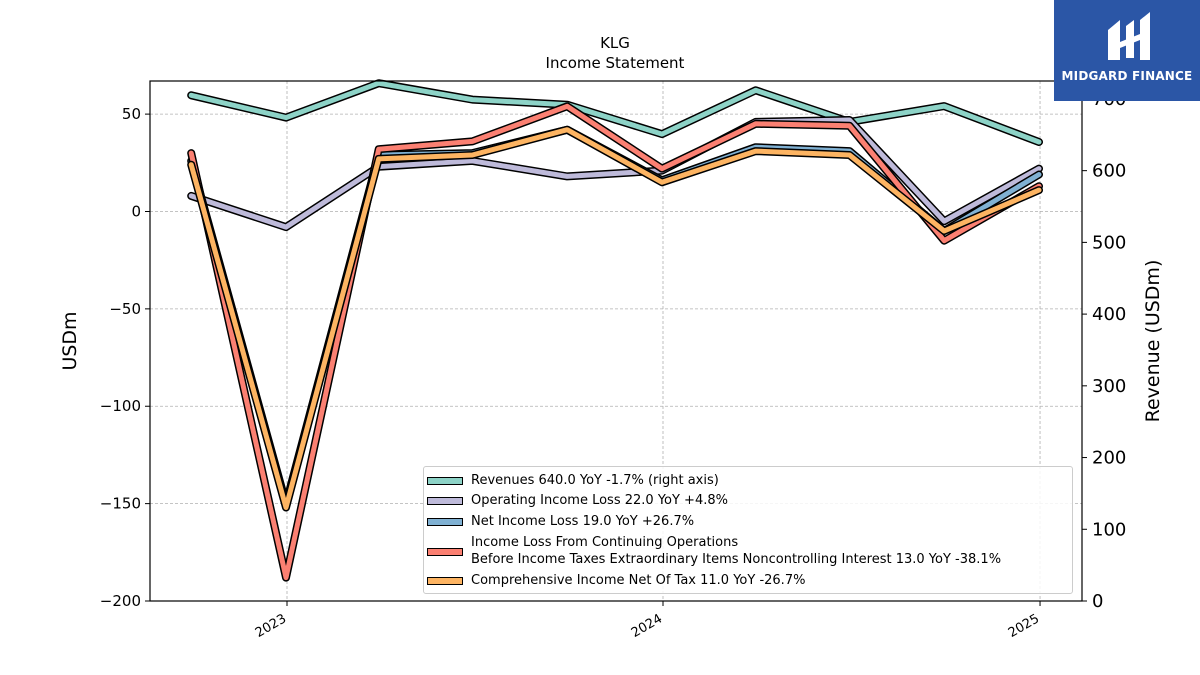  I want to click on legend-swatch-comprehensive-income, so click(445, 581).